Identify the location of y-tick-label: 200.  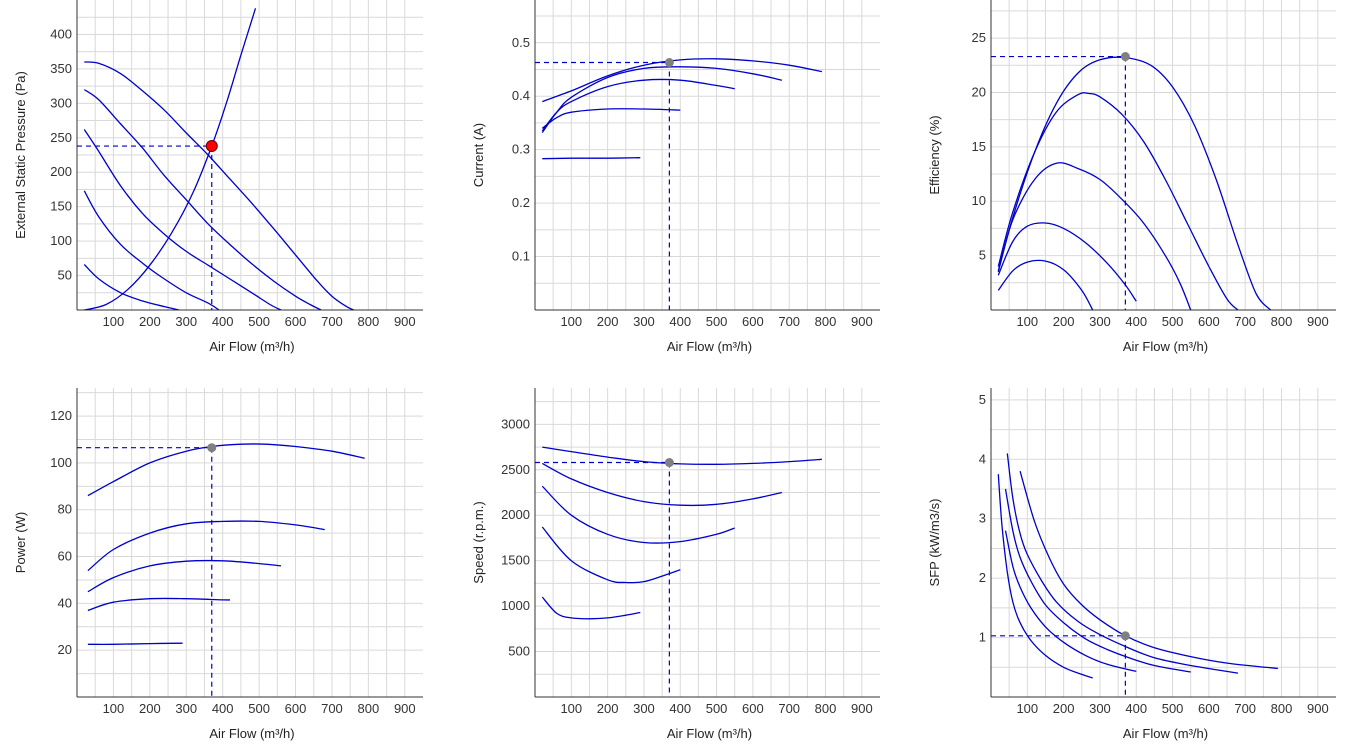
(61, 171).